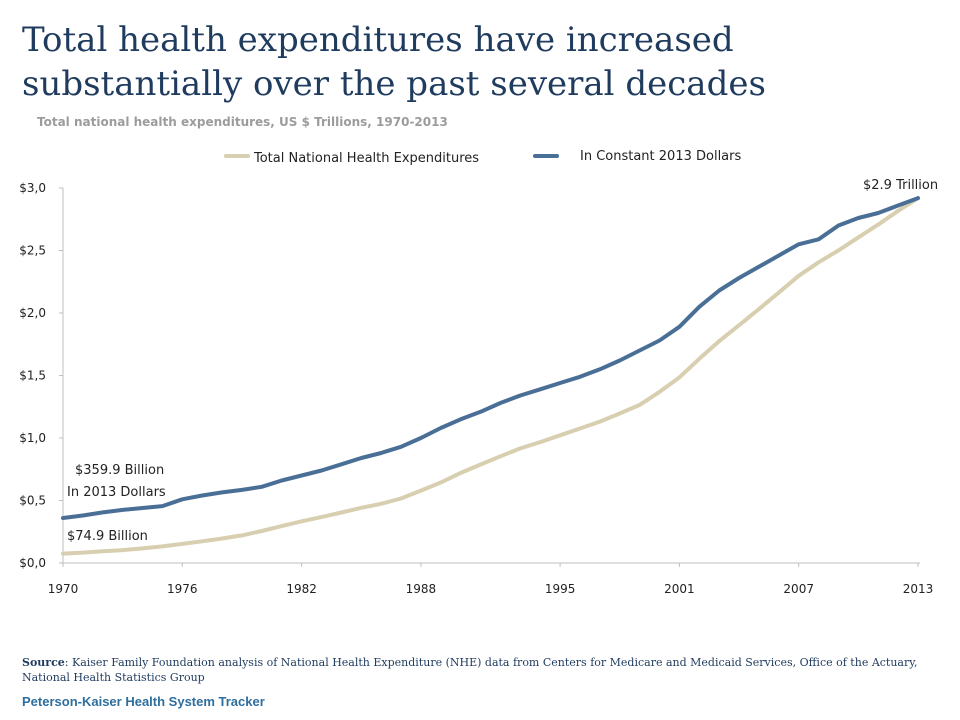 This screenshot has width=960, height=720. Describe the element at coordinates (366, 158) in the screenshot. I see `legend-label: Total National Health Expenditures` at that location.